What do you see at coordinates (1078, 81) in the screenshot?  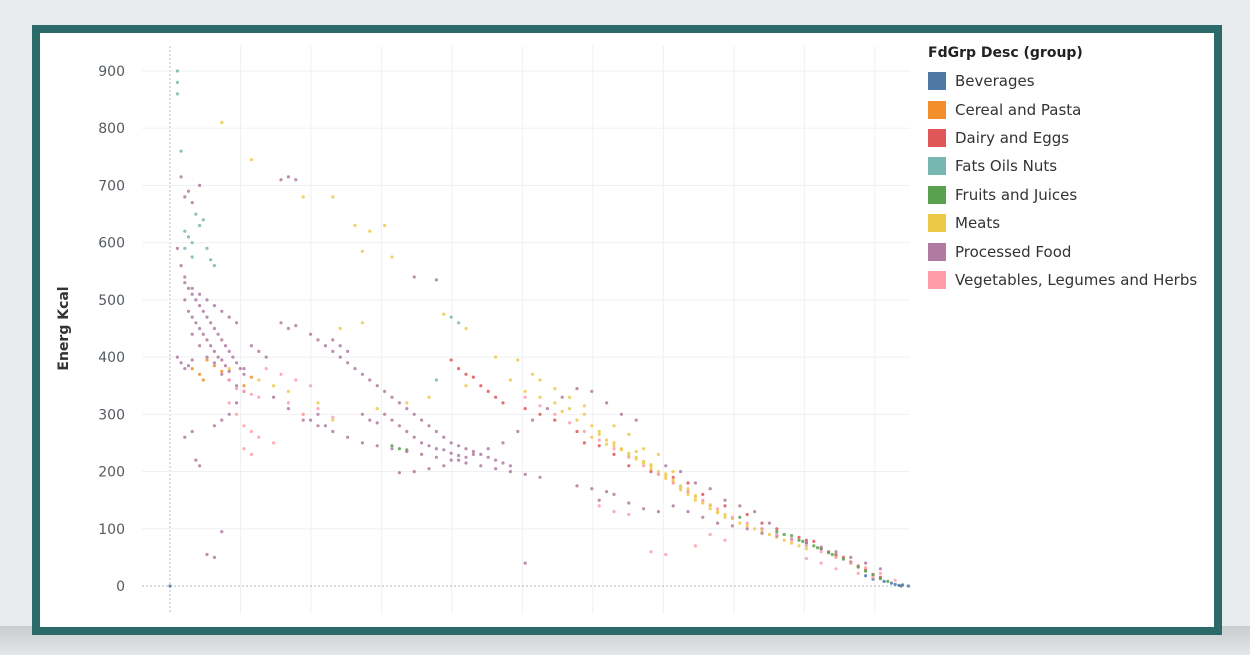 I see `legend-item: Beverages` at bounding box center [1078, 81].